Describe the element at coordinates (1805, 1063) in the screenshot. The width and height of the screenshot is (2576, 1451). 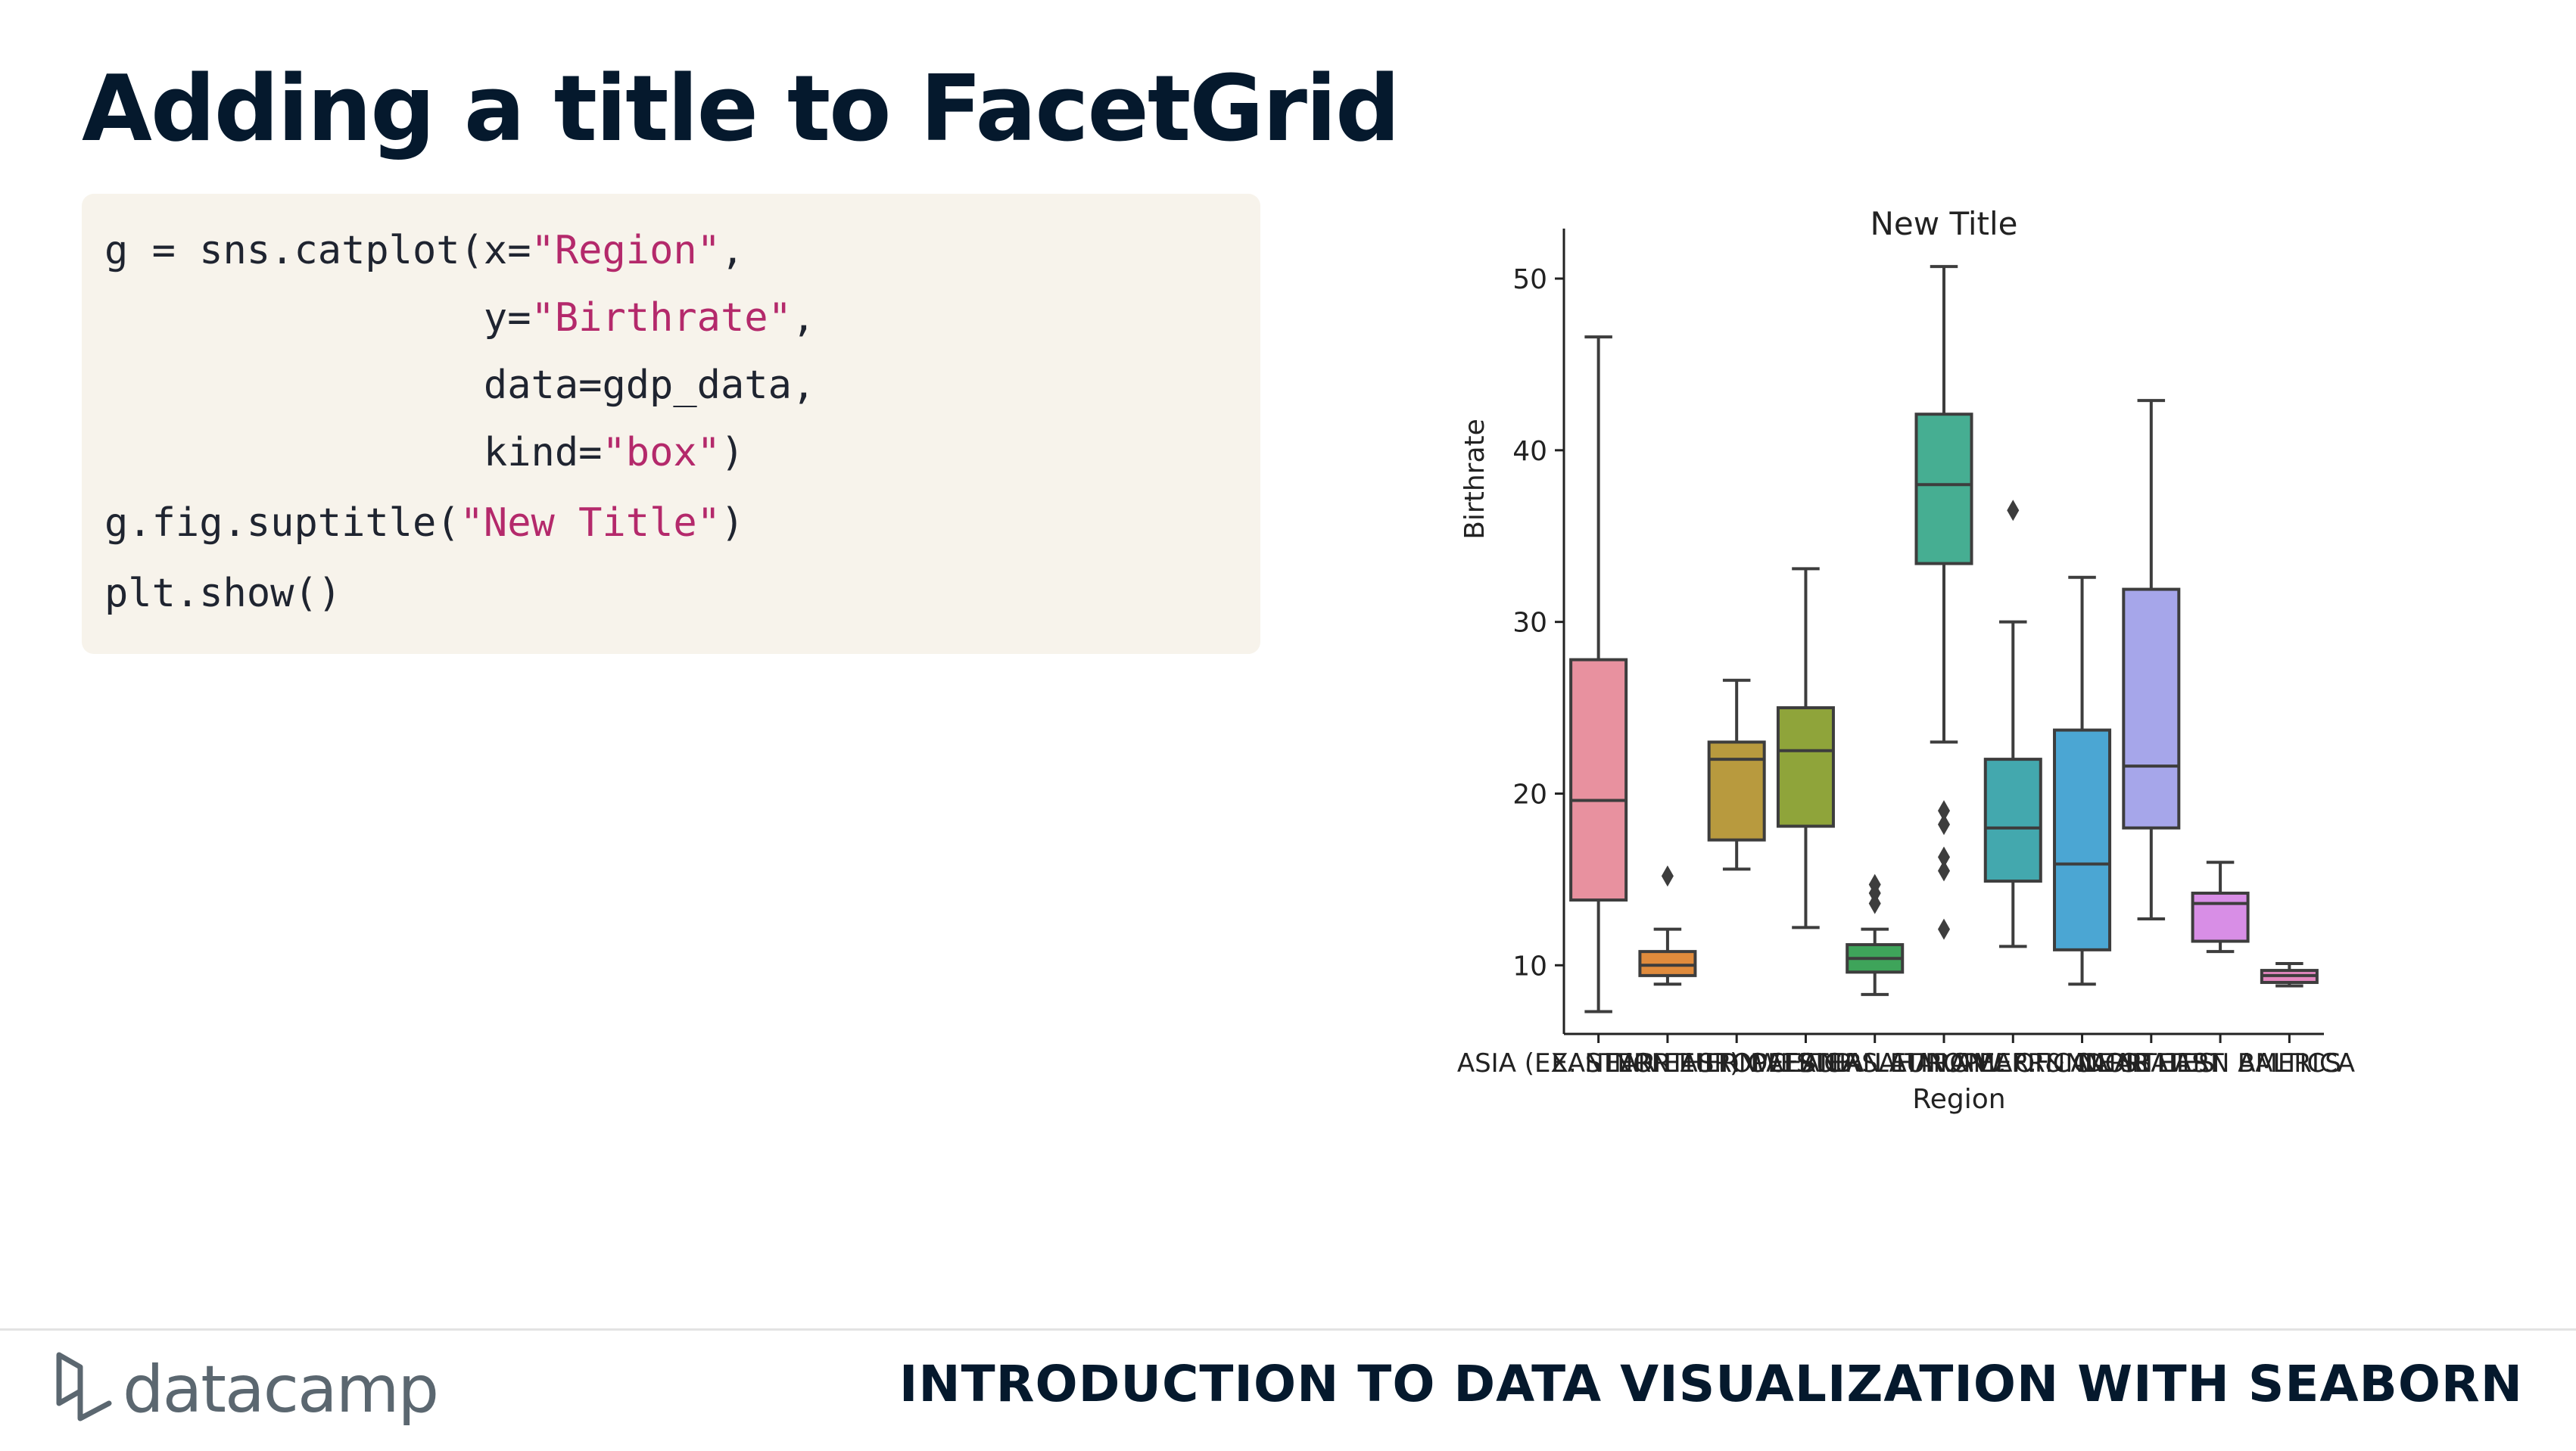
I see `x-tick-label: OCEANIA` at that location.